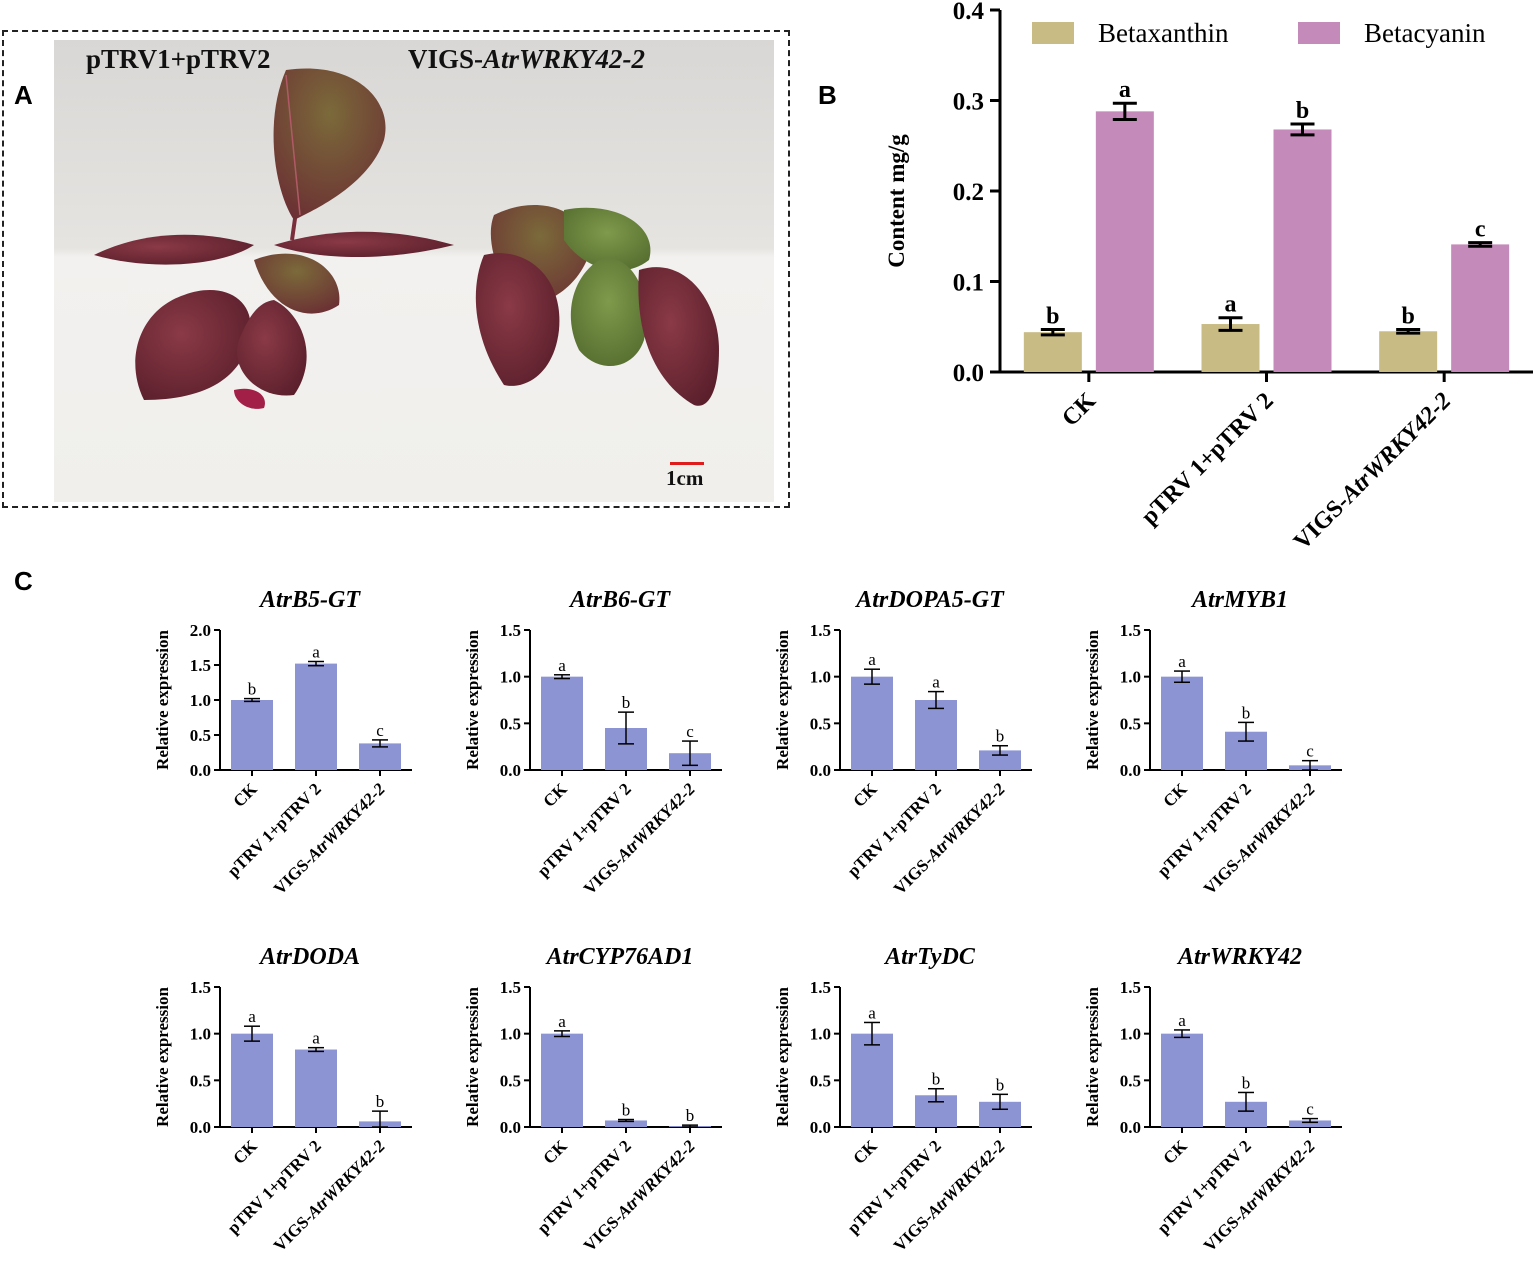 This screenshot has width=1535, height=1271. Describe the element at coordinates (1239, 957) in the screenshot. I see `chart-title: AtrWRKY42` at that location.